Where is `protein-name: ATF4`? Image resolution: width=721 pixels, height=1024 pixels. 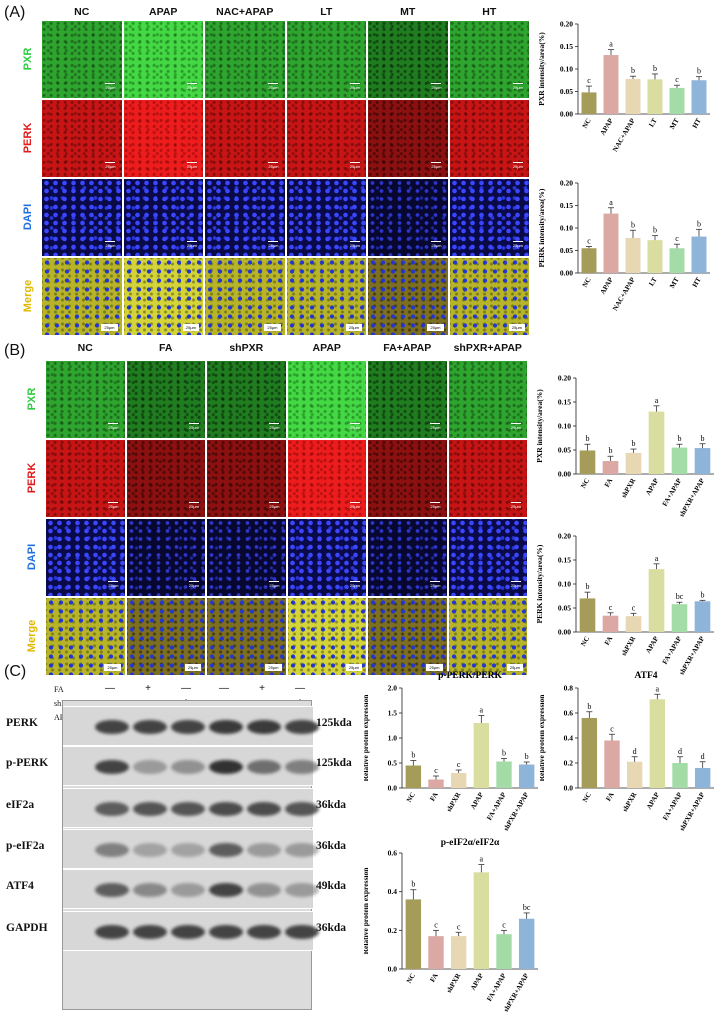
protein-name: ATF4 is located at coordinates (20, 886).